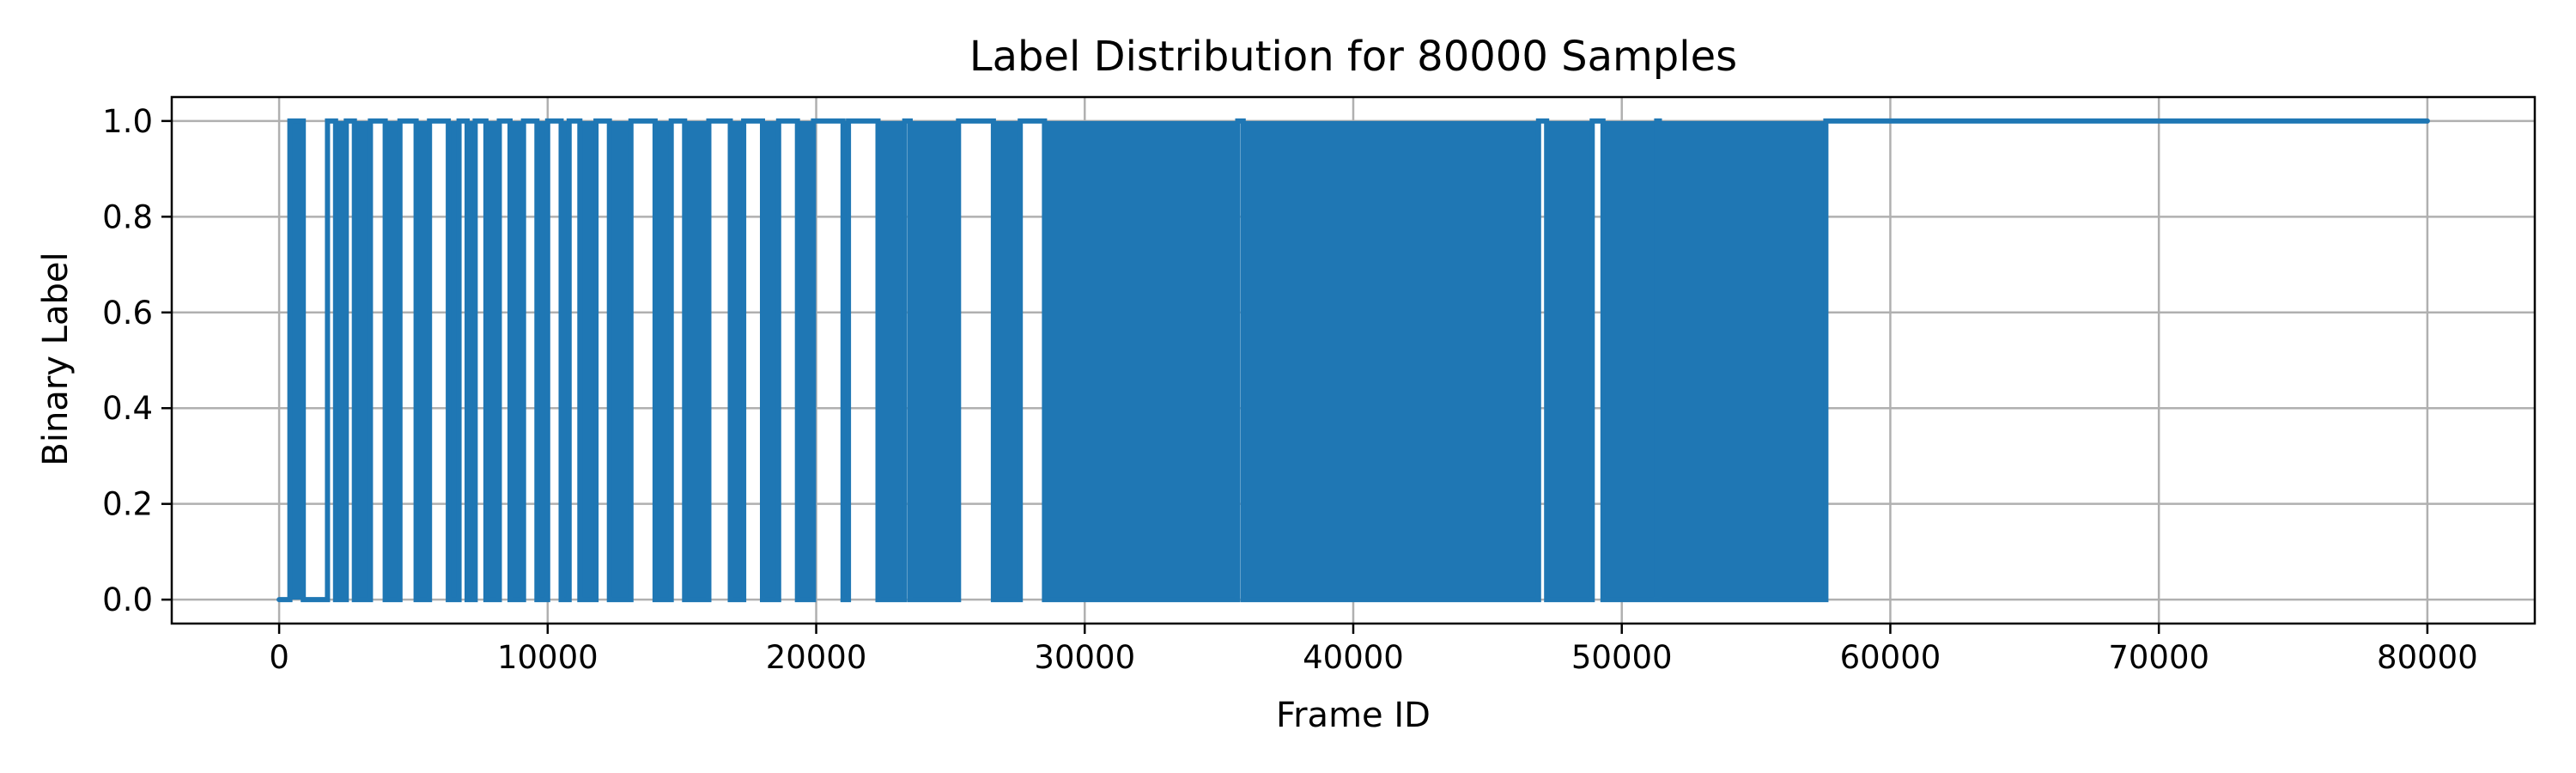  I want to click on y-tick-label: 0.8, so click(128, 216).